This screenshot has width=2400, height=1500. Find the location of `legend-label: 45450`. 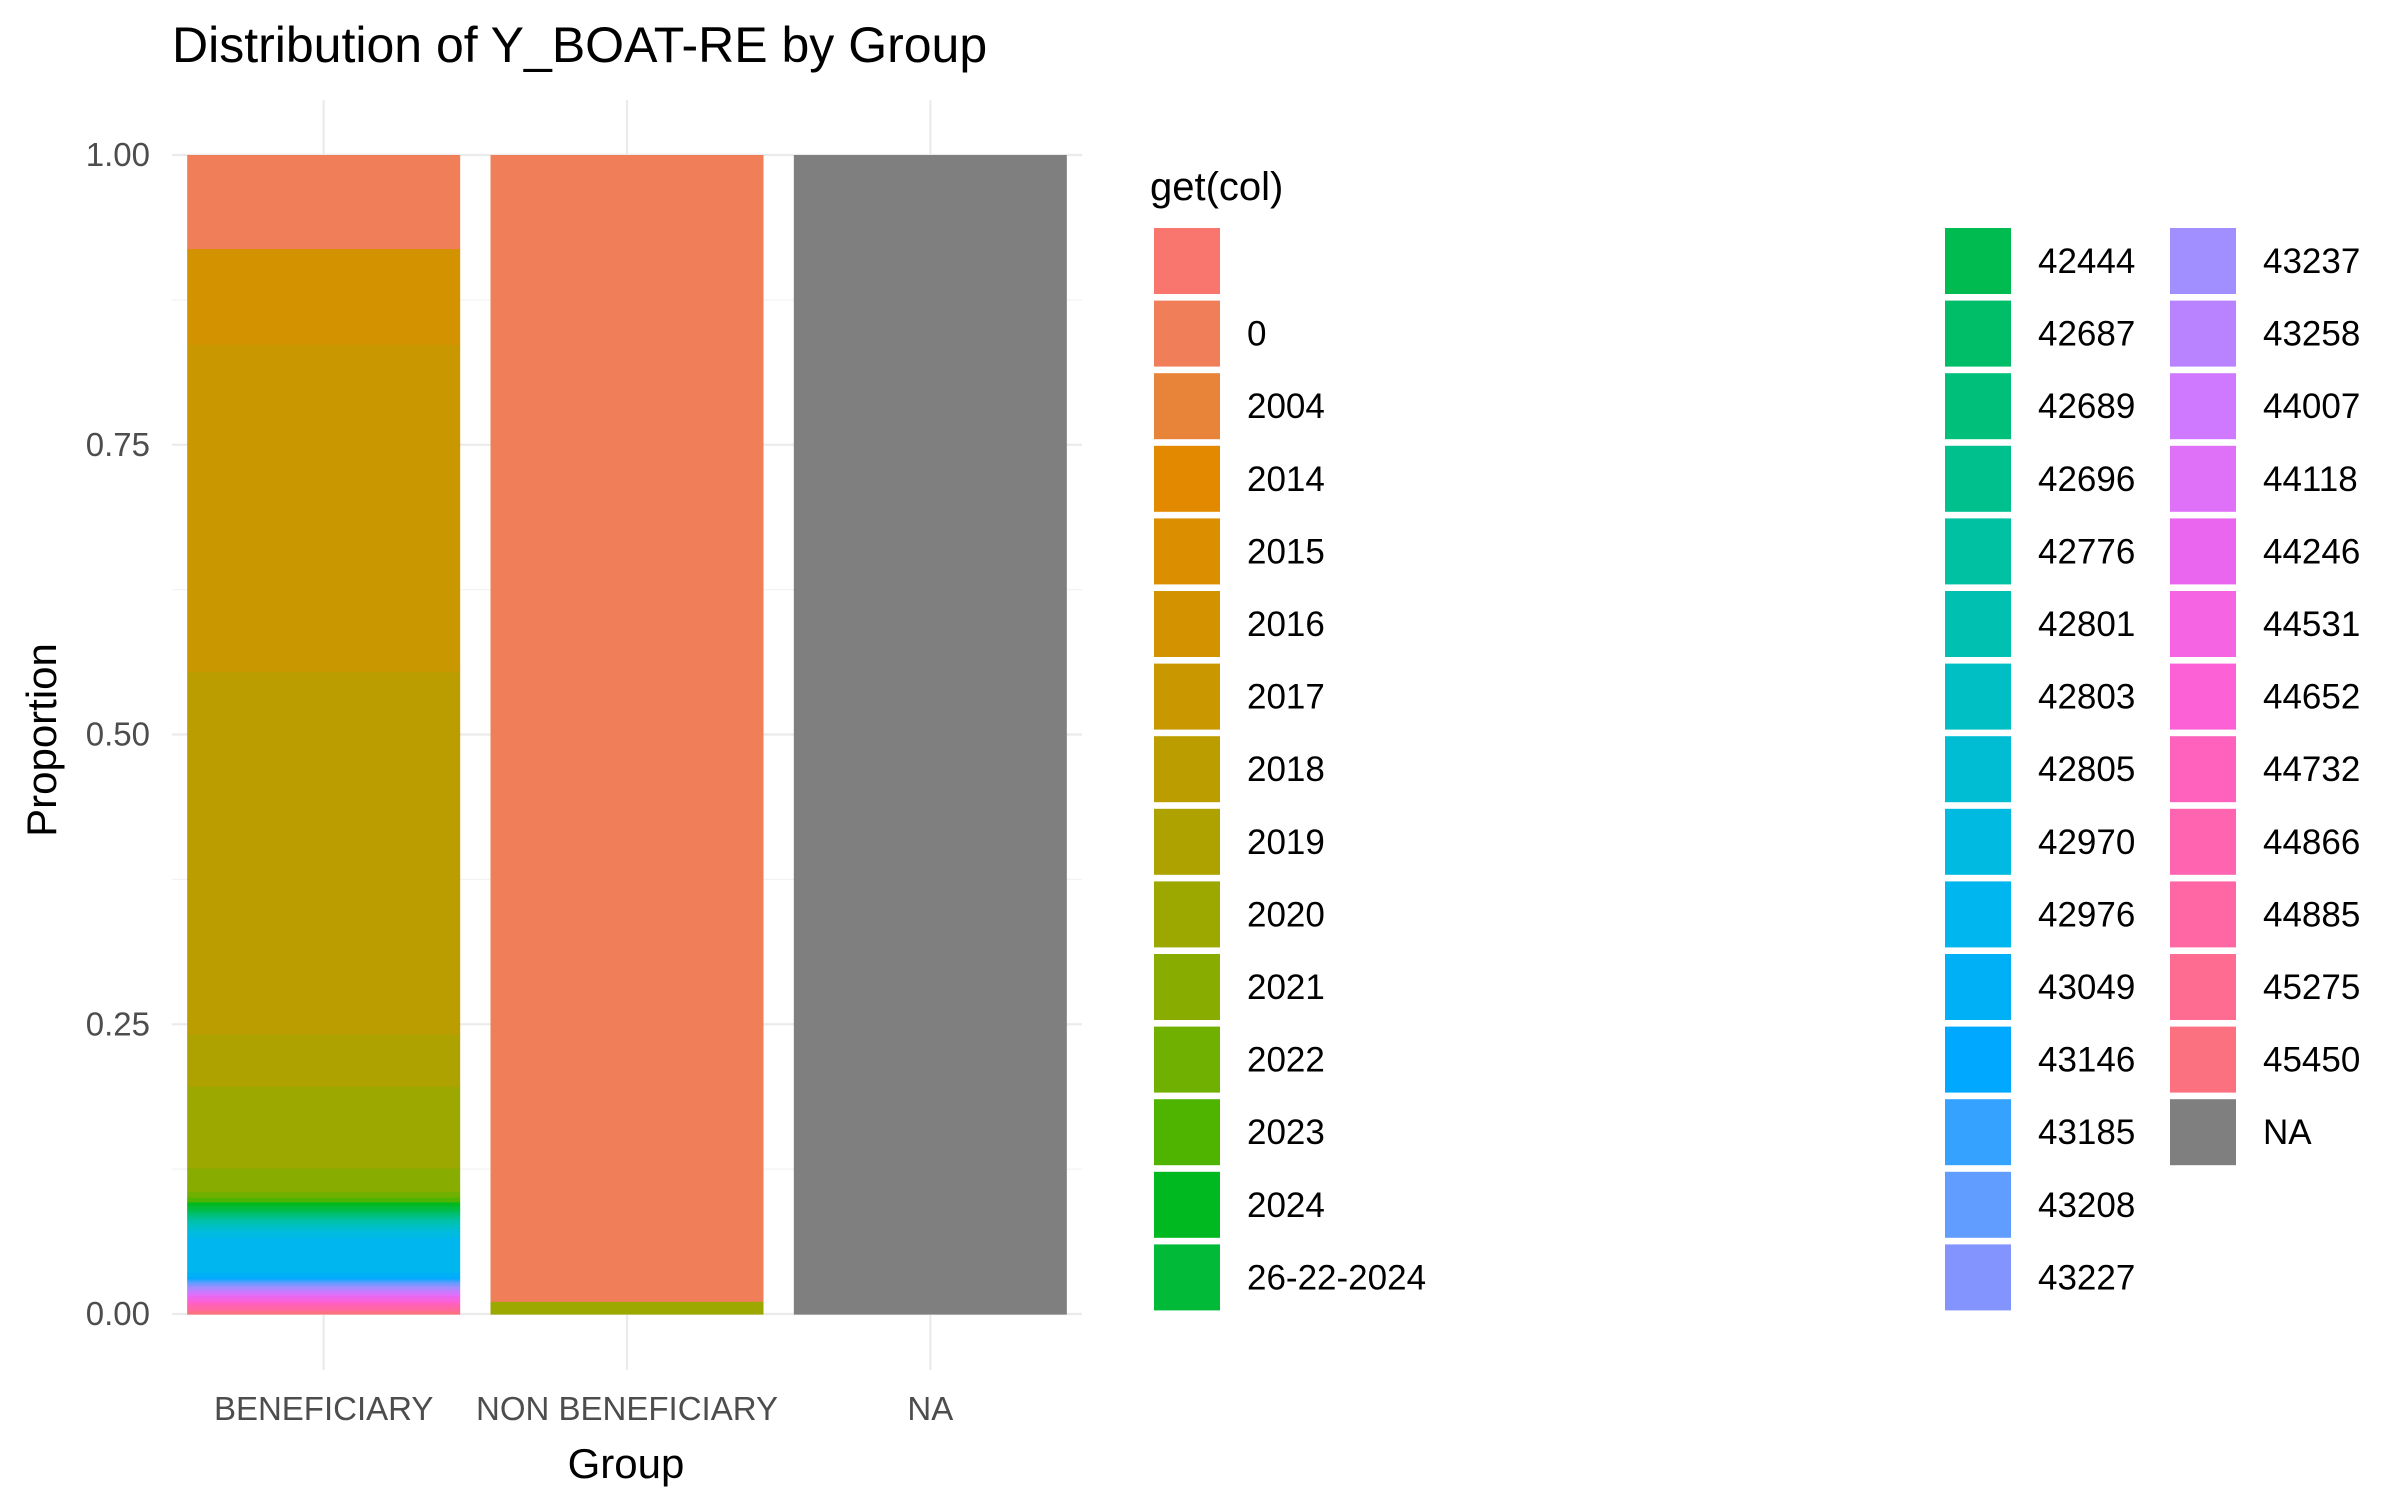

legend-label: 45450 is located at coordinates (2311, 1060).